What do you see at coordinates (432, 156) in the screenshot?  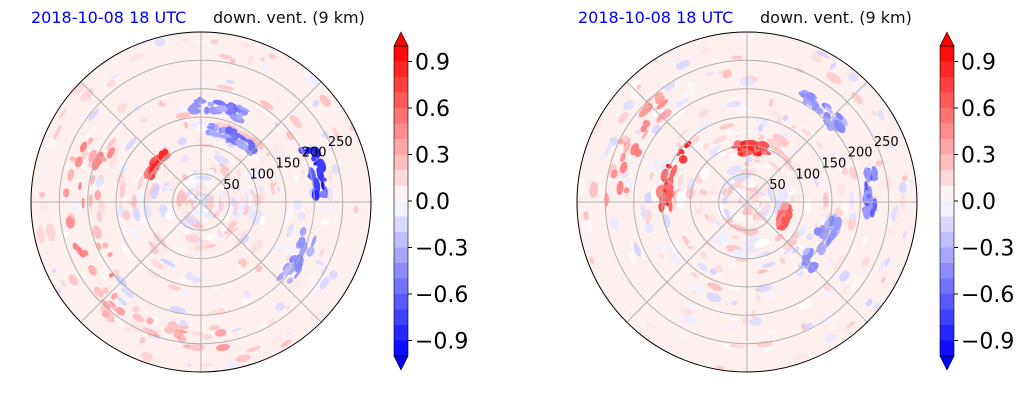 I see `colorbar-tick-label: 0.3` at bounding box center [432, 156].